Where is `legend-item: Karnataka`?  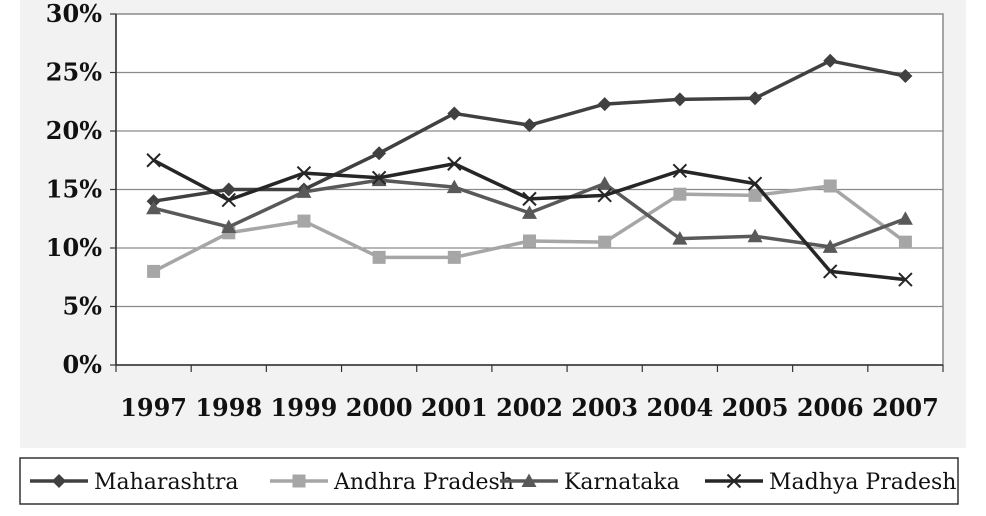 legend-item: Karnataka is located at coordinates (590, 482).